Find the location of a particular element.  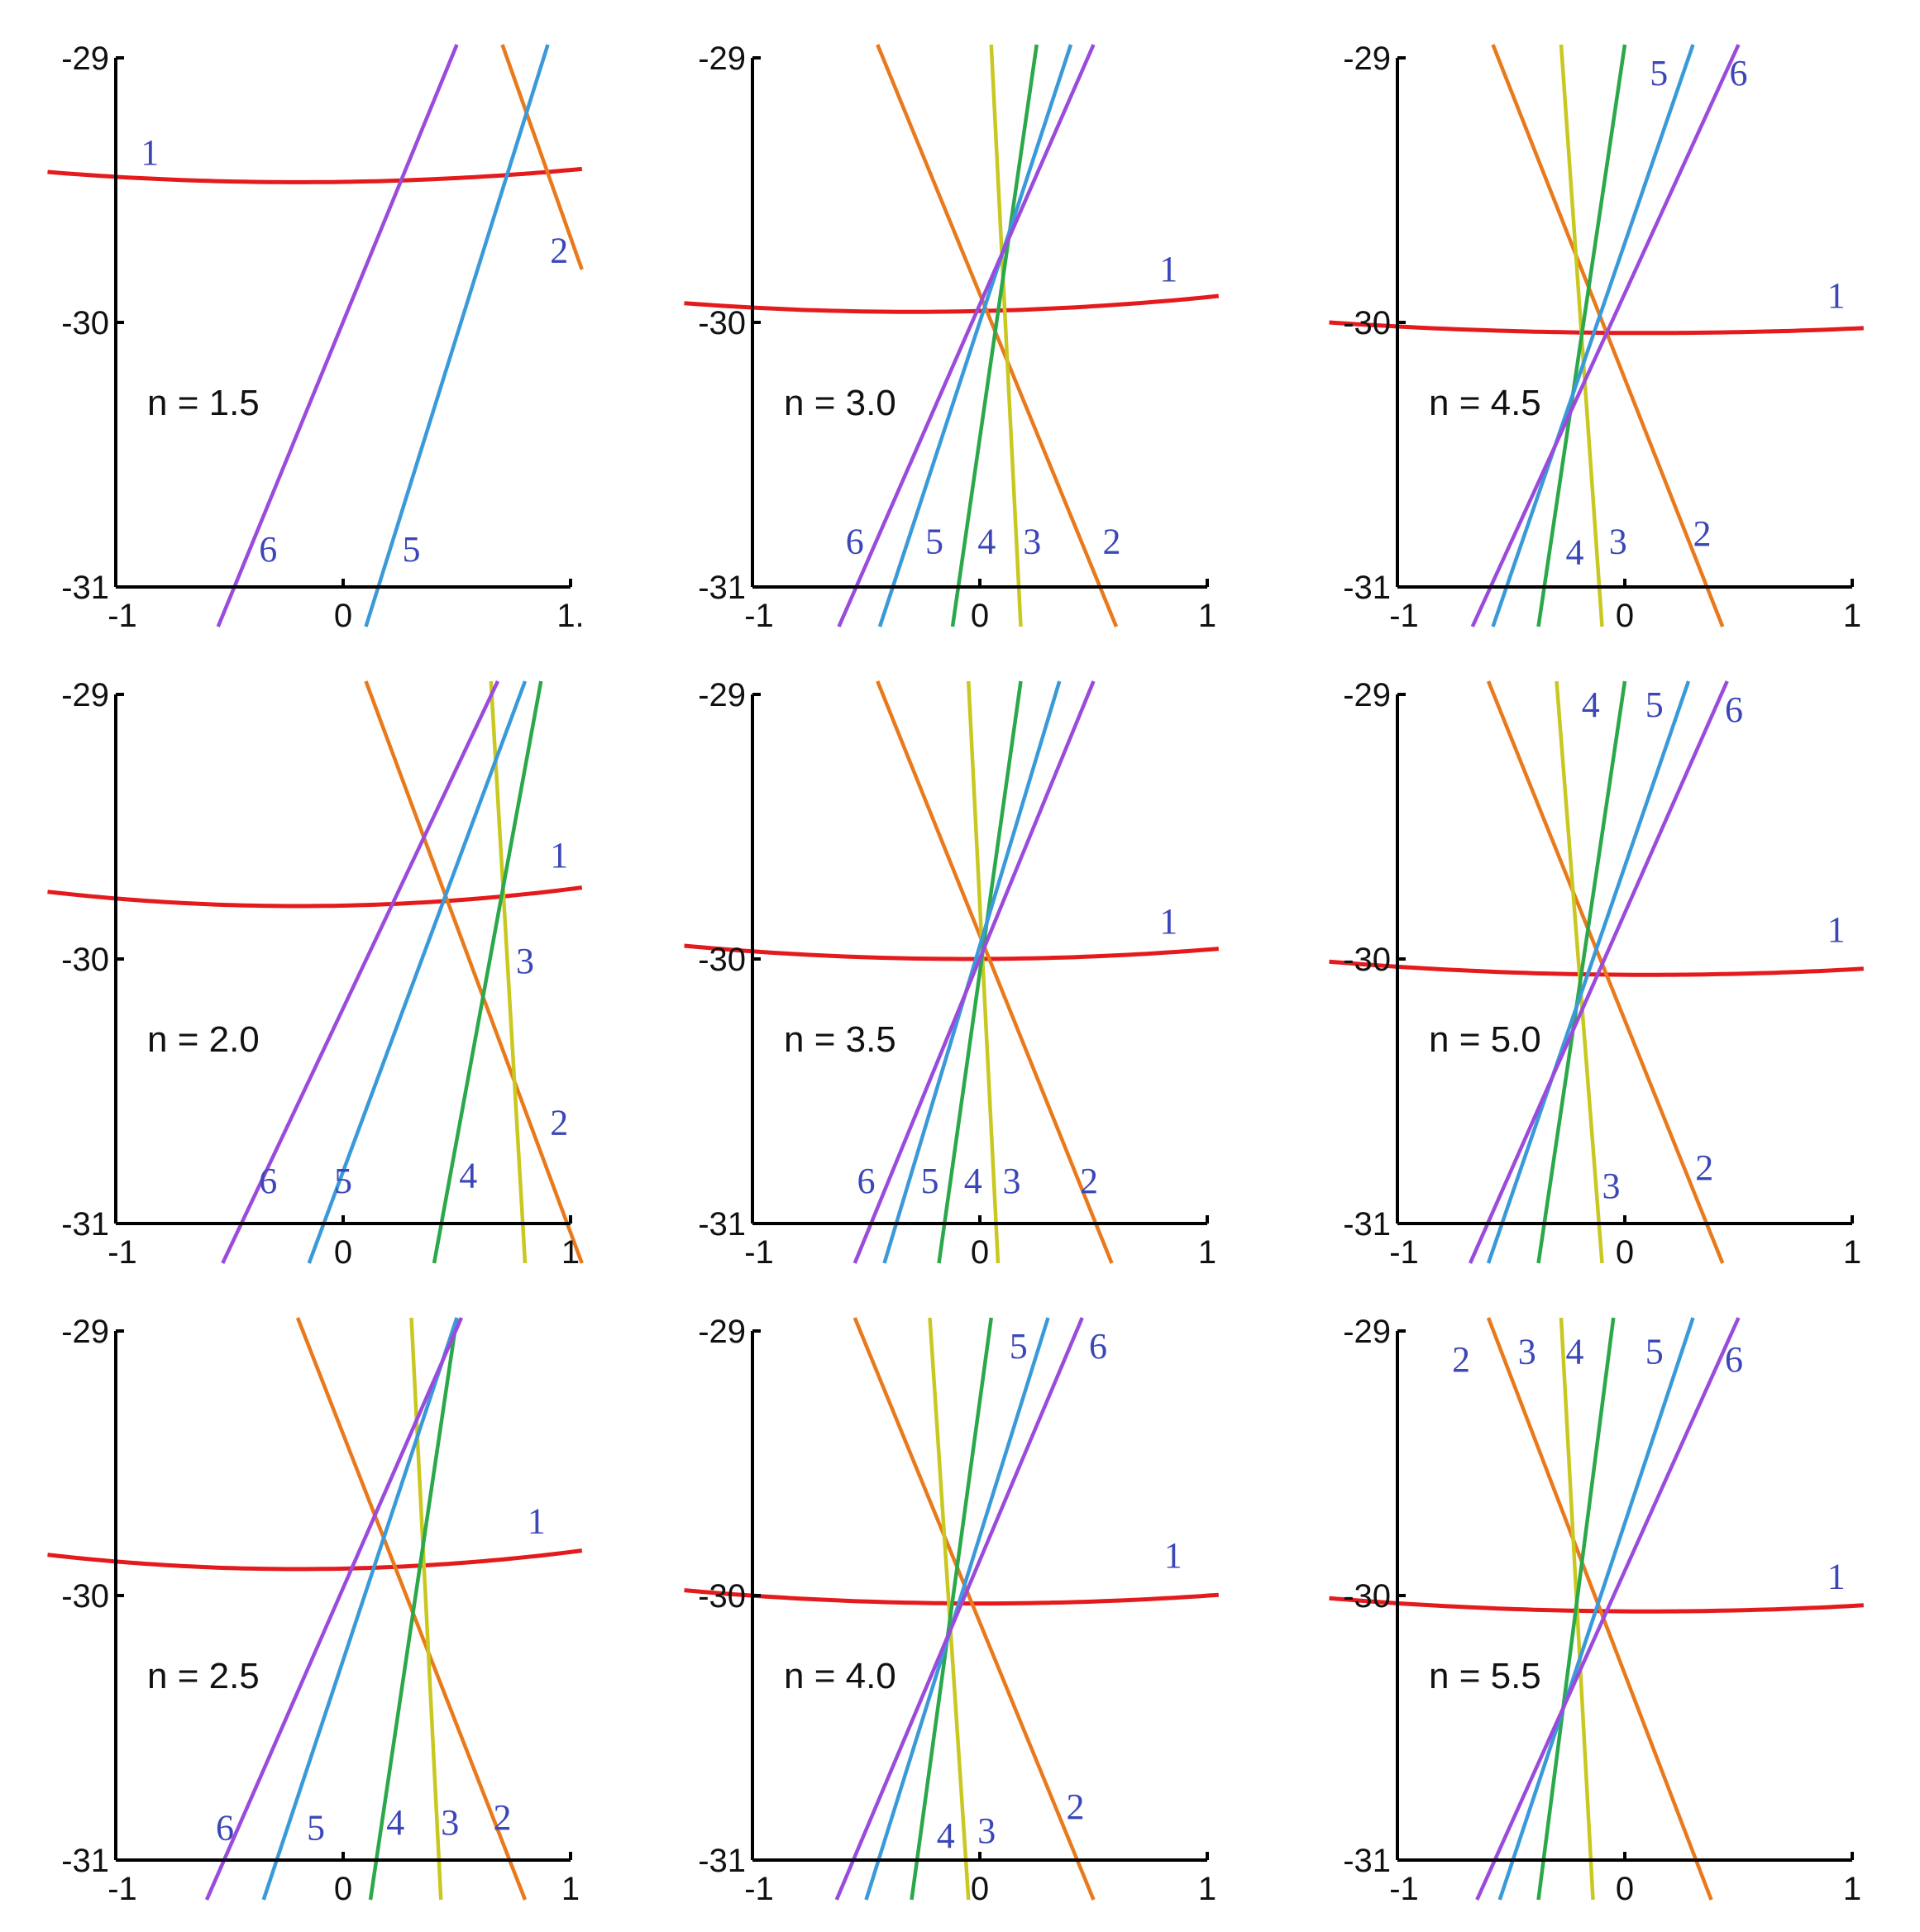

n-value-label: n = 1.5 is located at coordinates (203, 403).